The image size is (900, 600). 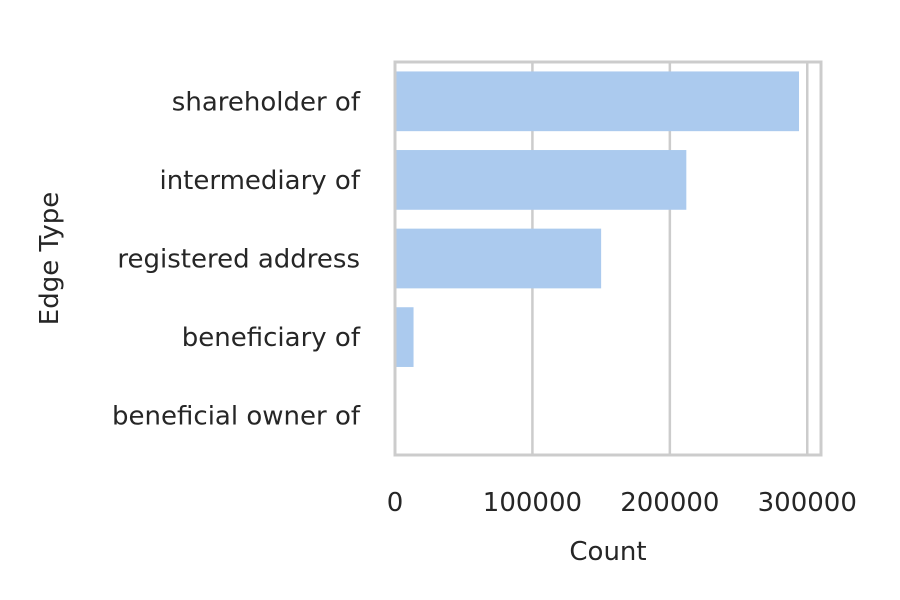 I want to click on y-tick-label-intermediary-of: intermediary of, so click(x=259, y=181).